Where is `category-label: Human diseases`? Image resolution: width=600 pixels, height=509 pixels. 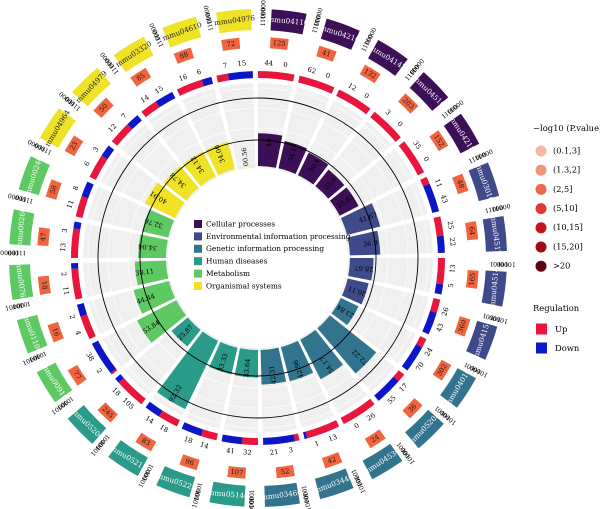 category-label: Human diseases is located at coordinates (237, 261).